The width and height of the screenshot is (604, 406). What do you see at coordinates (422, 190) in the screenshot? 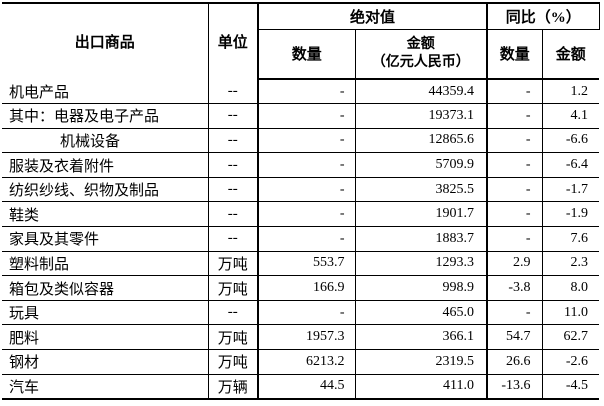
I see `cell-abs-amount: 3825.5` at bounding box center [422, 190].